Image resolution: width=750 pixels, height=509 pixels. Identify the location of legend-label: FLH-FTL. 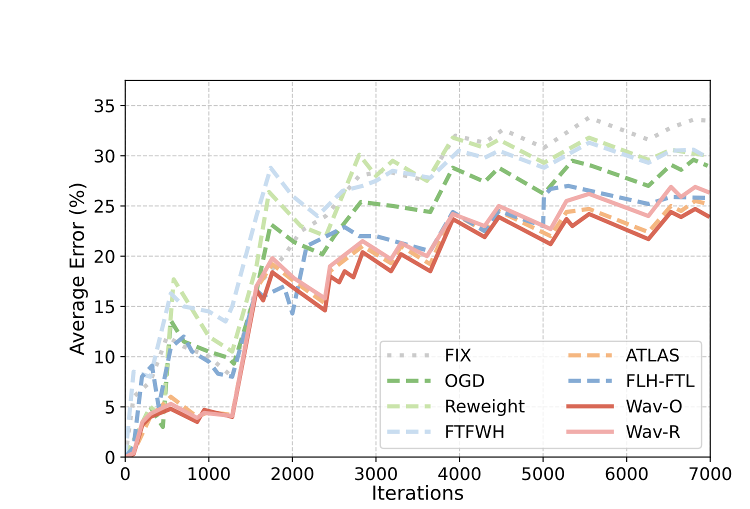
(661, 380).